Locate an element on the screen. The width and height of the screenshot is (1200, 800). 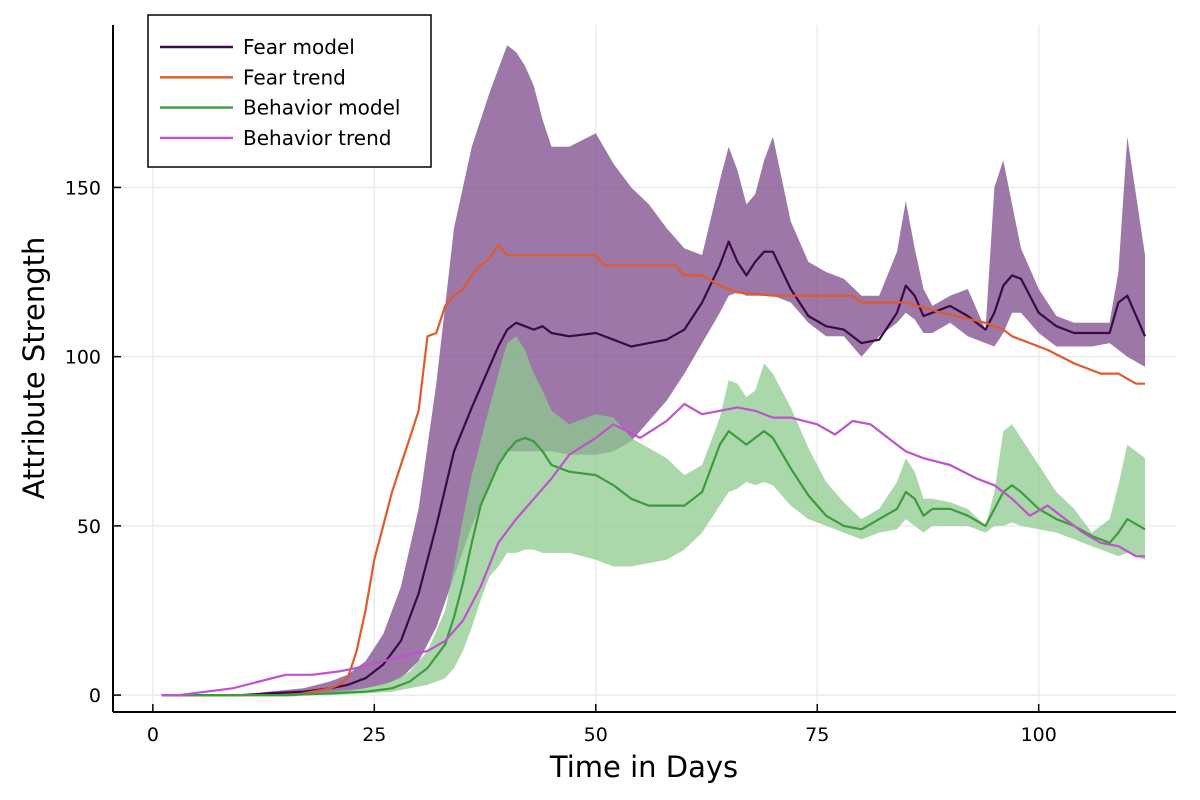
x-tick-label: 100 is located at coordinates (1039, 735).